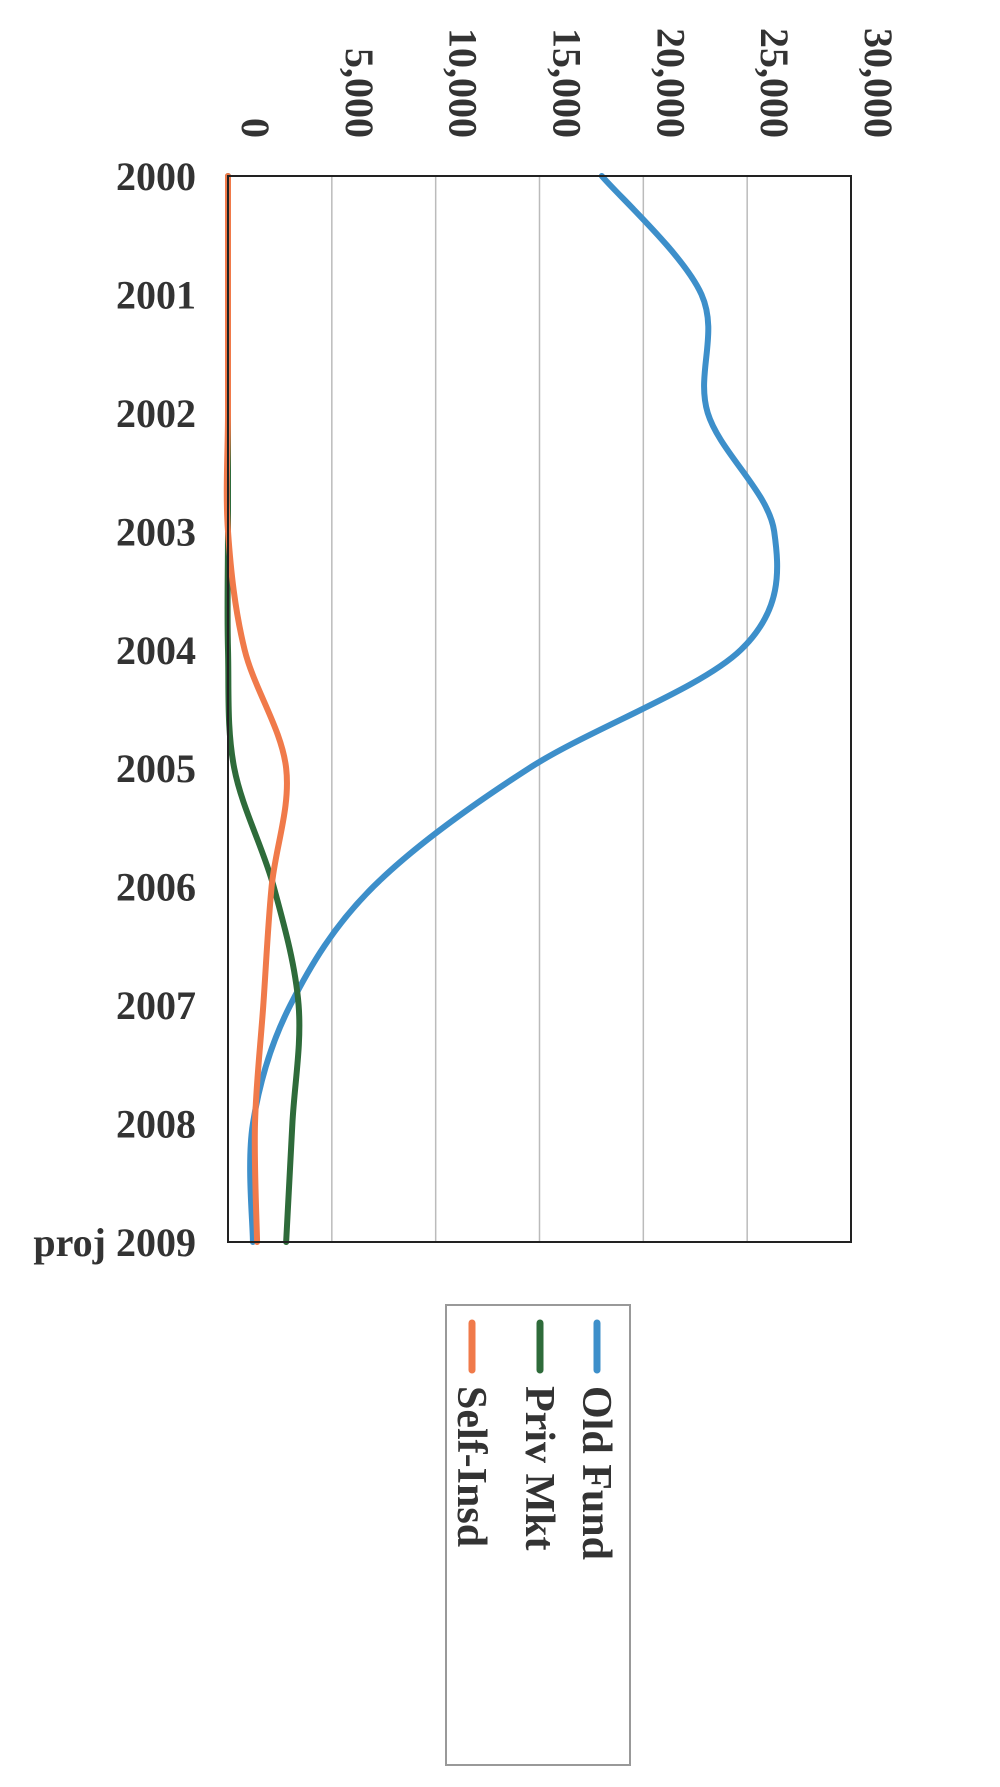 The image size is (1000, 1787). I want to click on category-tick-label: 2001, so click(156, 294).